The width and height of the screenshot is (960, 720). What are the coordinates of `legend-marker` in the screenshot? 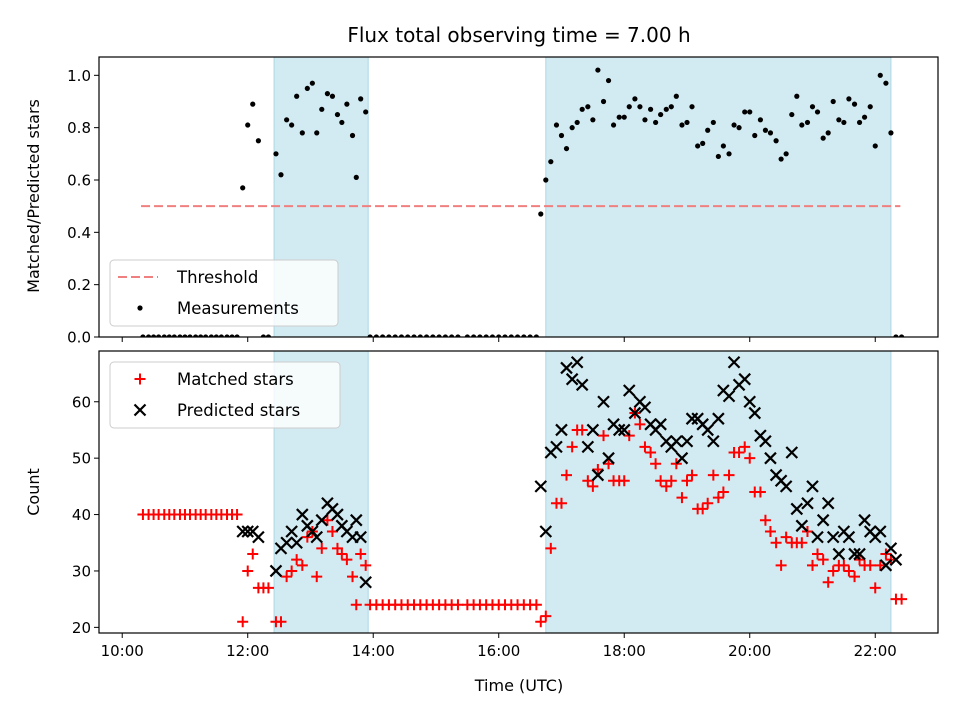 It's located at (140, 379).